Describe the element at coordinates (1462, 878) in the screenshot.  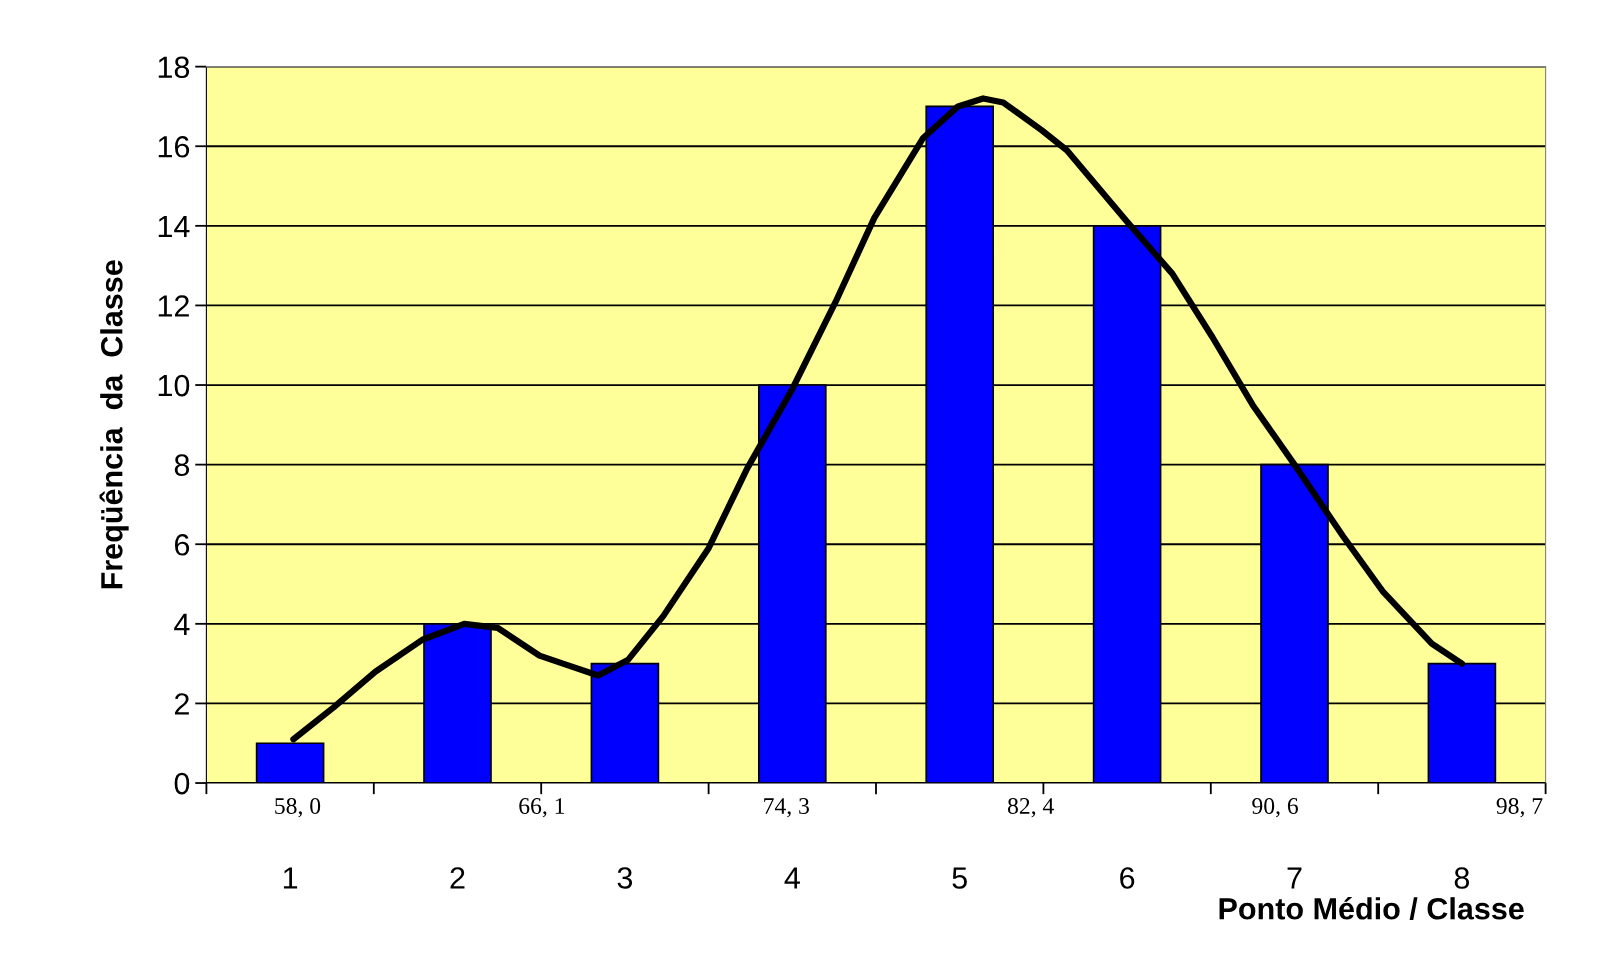
I see `x-tick-label: 8` at that location.